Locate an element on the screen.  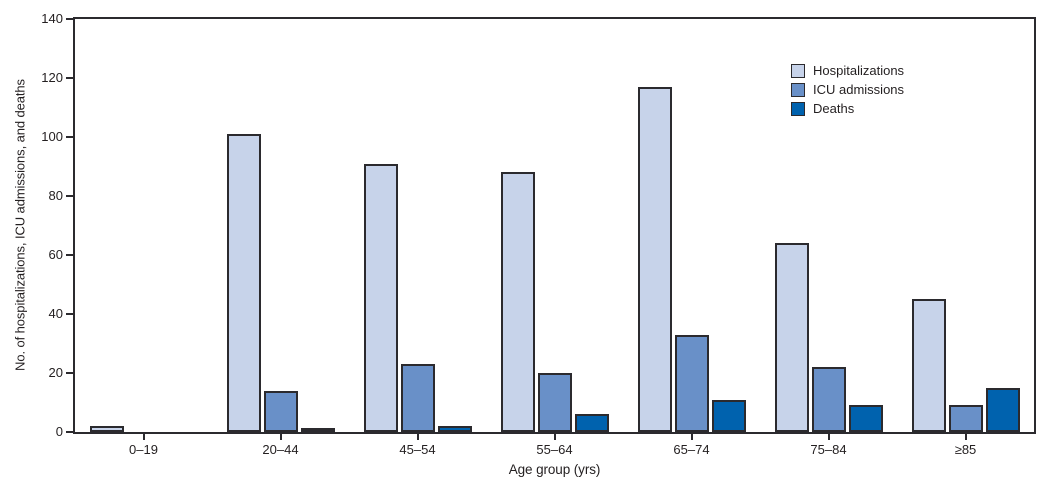
x-tick-label: 20–44 is located at coordinates (280, 449).